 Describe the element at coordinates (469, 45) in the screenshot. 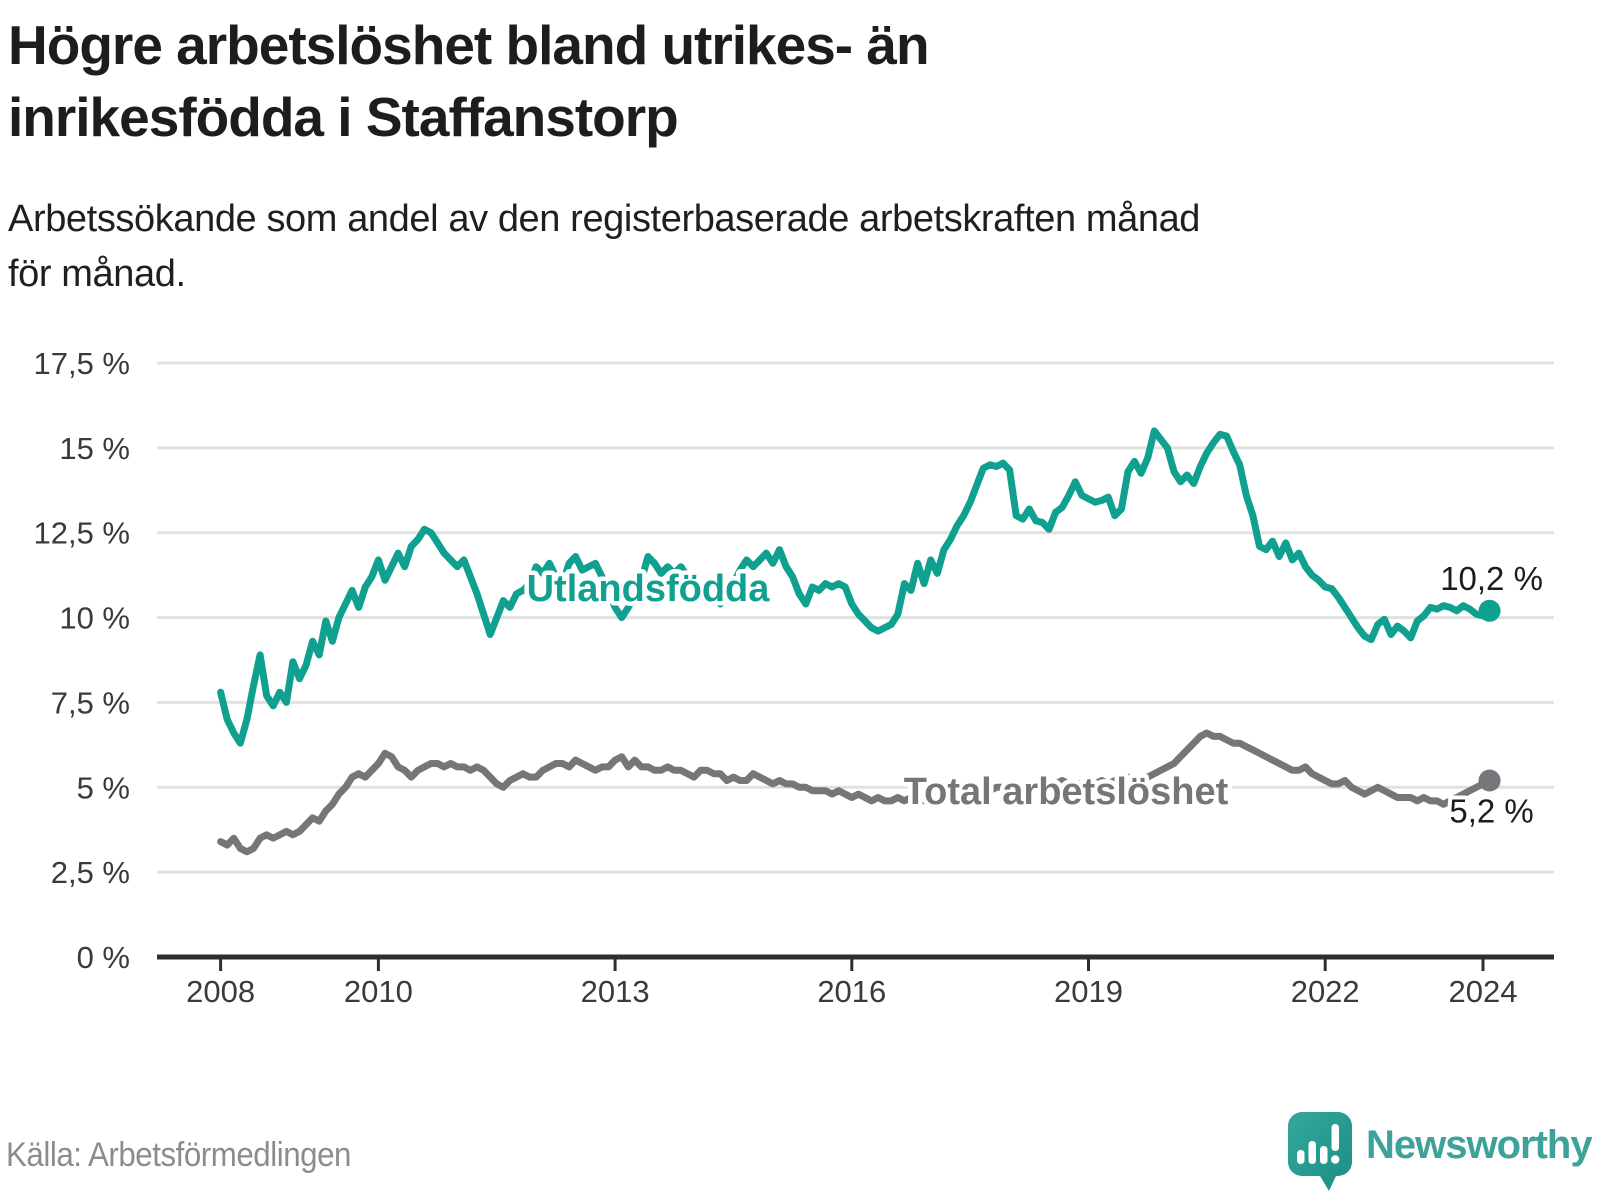

I see `page-title-line-1: Högre arbetslöshet bland utrikes- än` at that location.